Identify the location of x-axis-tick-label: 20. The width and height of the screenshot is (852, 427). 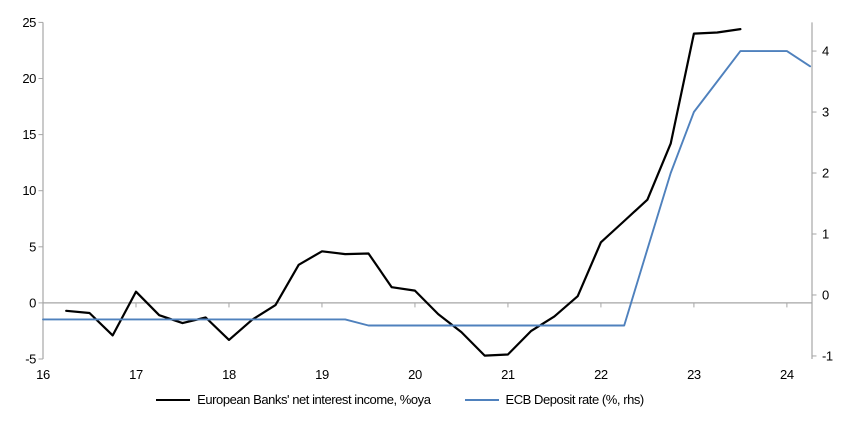
(415, 374).